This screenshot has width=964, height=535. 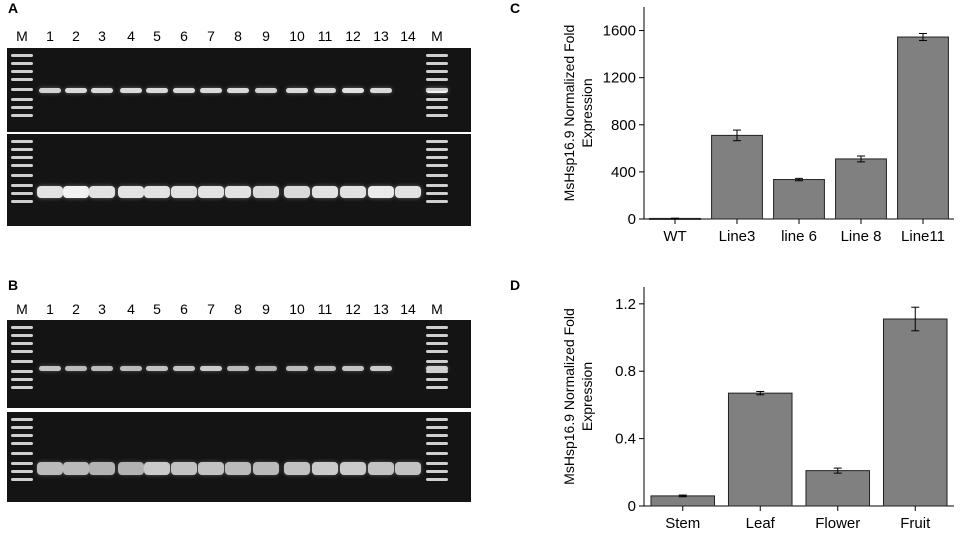 I want to click on panel-letter-c: C, so click(x=515, y=8).